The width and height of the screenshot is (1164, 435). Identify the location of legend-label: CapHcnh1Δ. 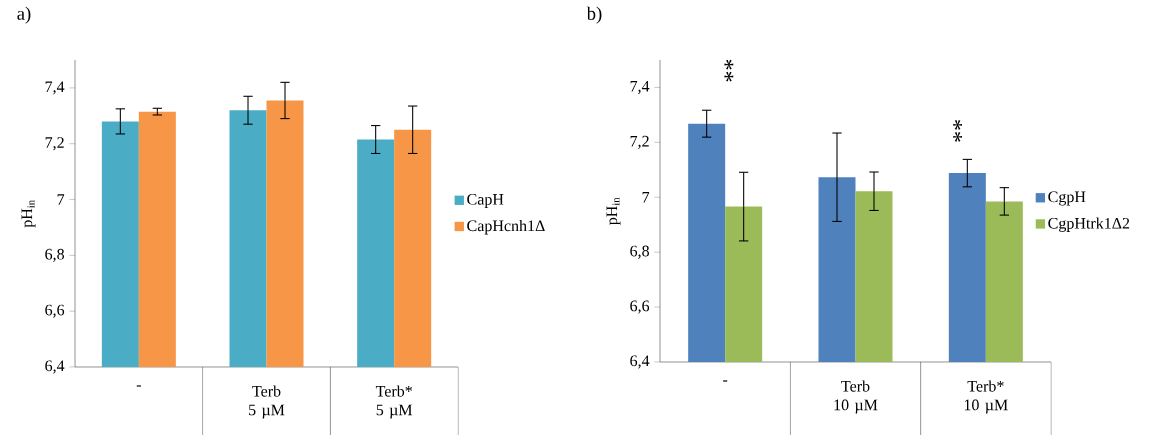
(506, 227).